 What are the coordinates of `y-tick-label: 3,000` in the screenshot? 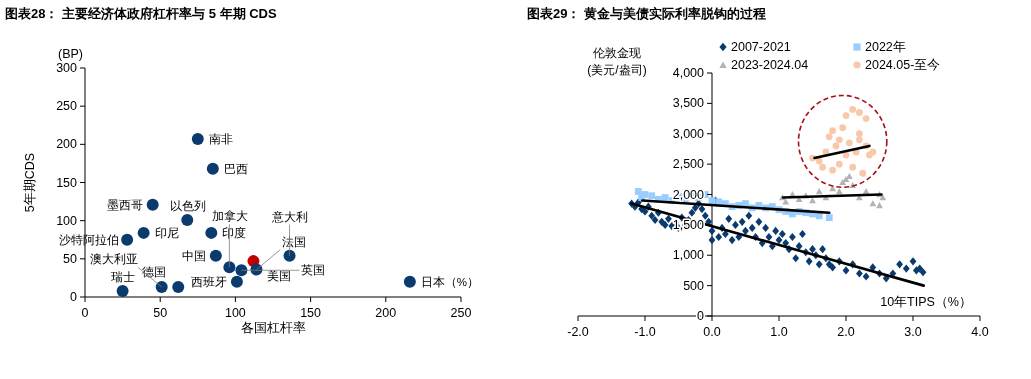 It's located at (688, 133).